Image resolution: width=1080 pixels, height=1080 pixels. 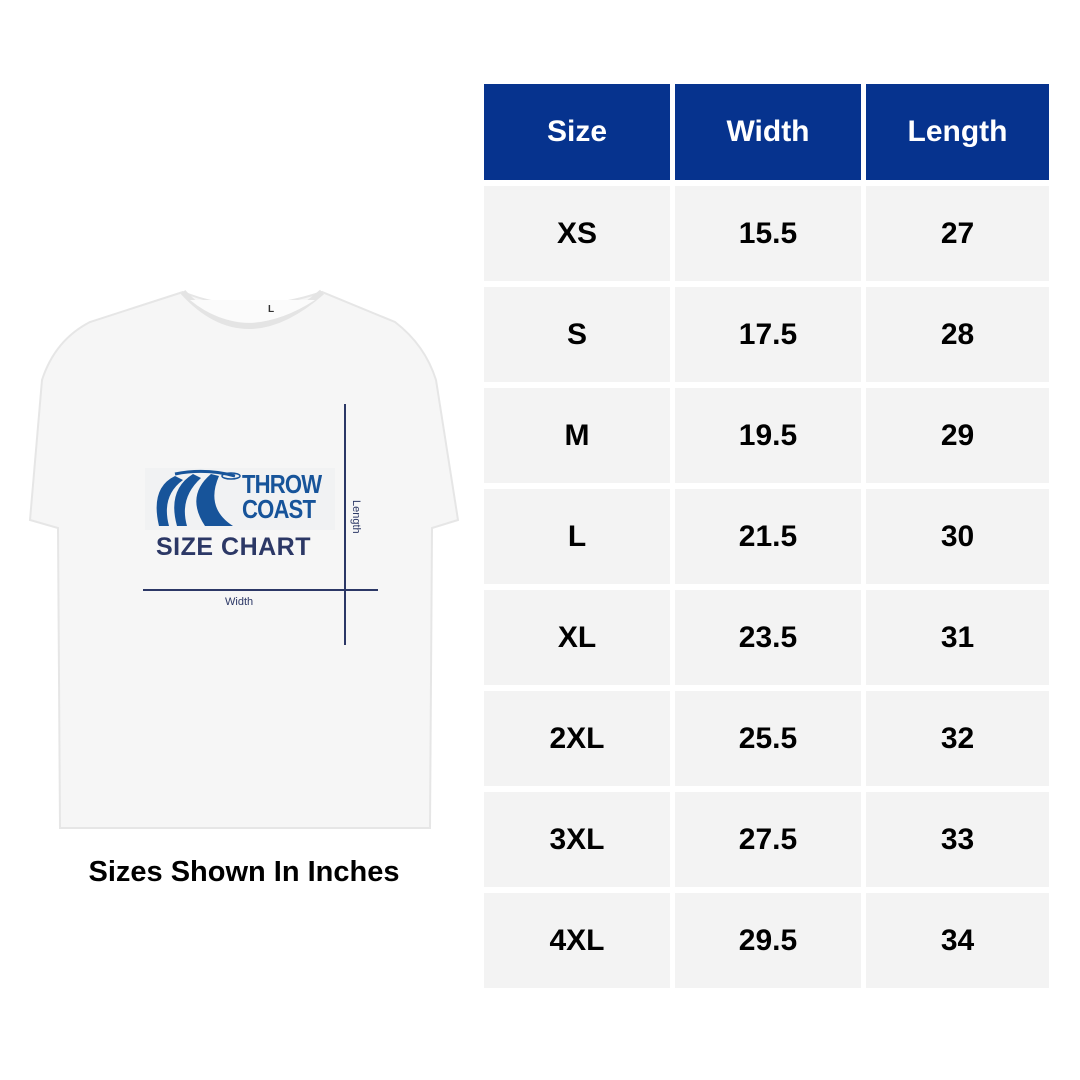 I want to click on brand-name: THROW COAST, so click(x=282, y=496).